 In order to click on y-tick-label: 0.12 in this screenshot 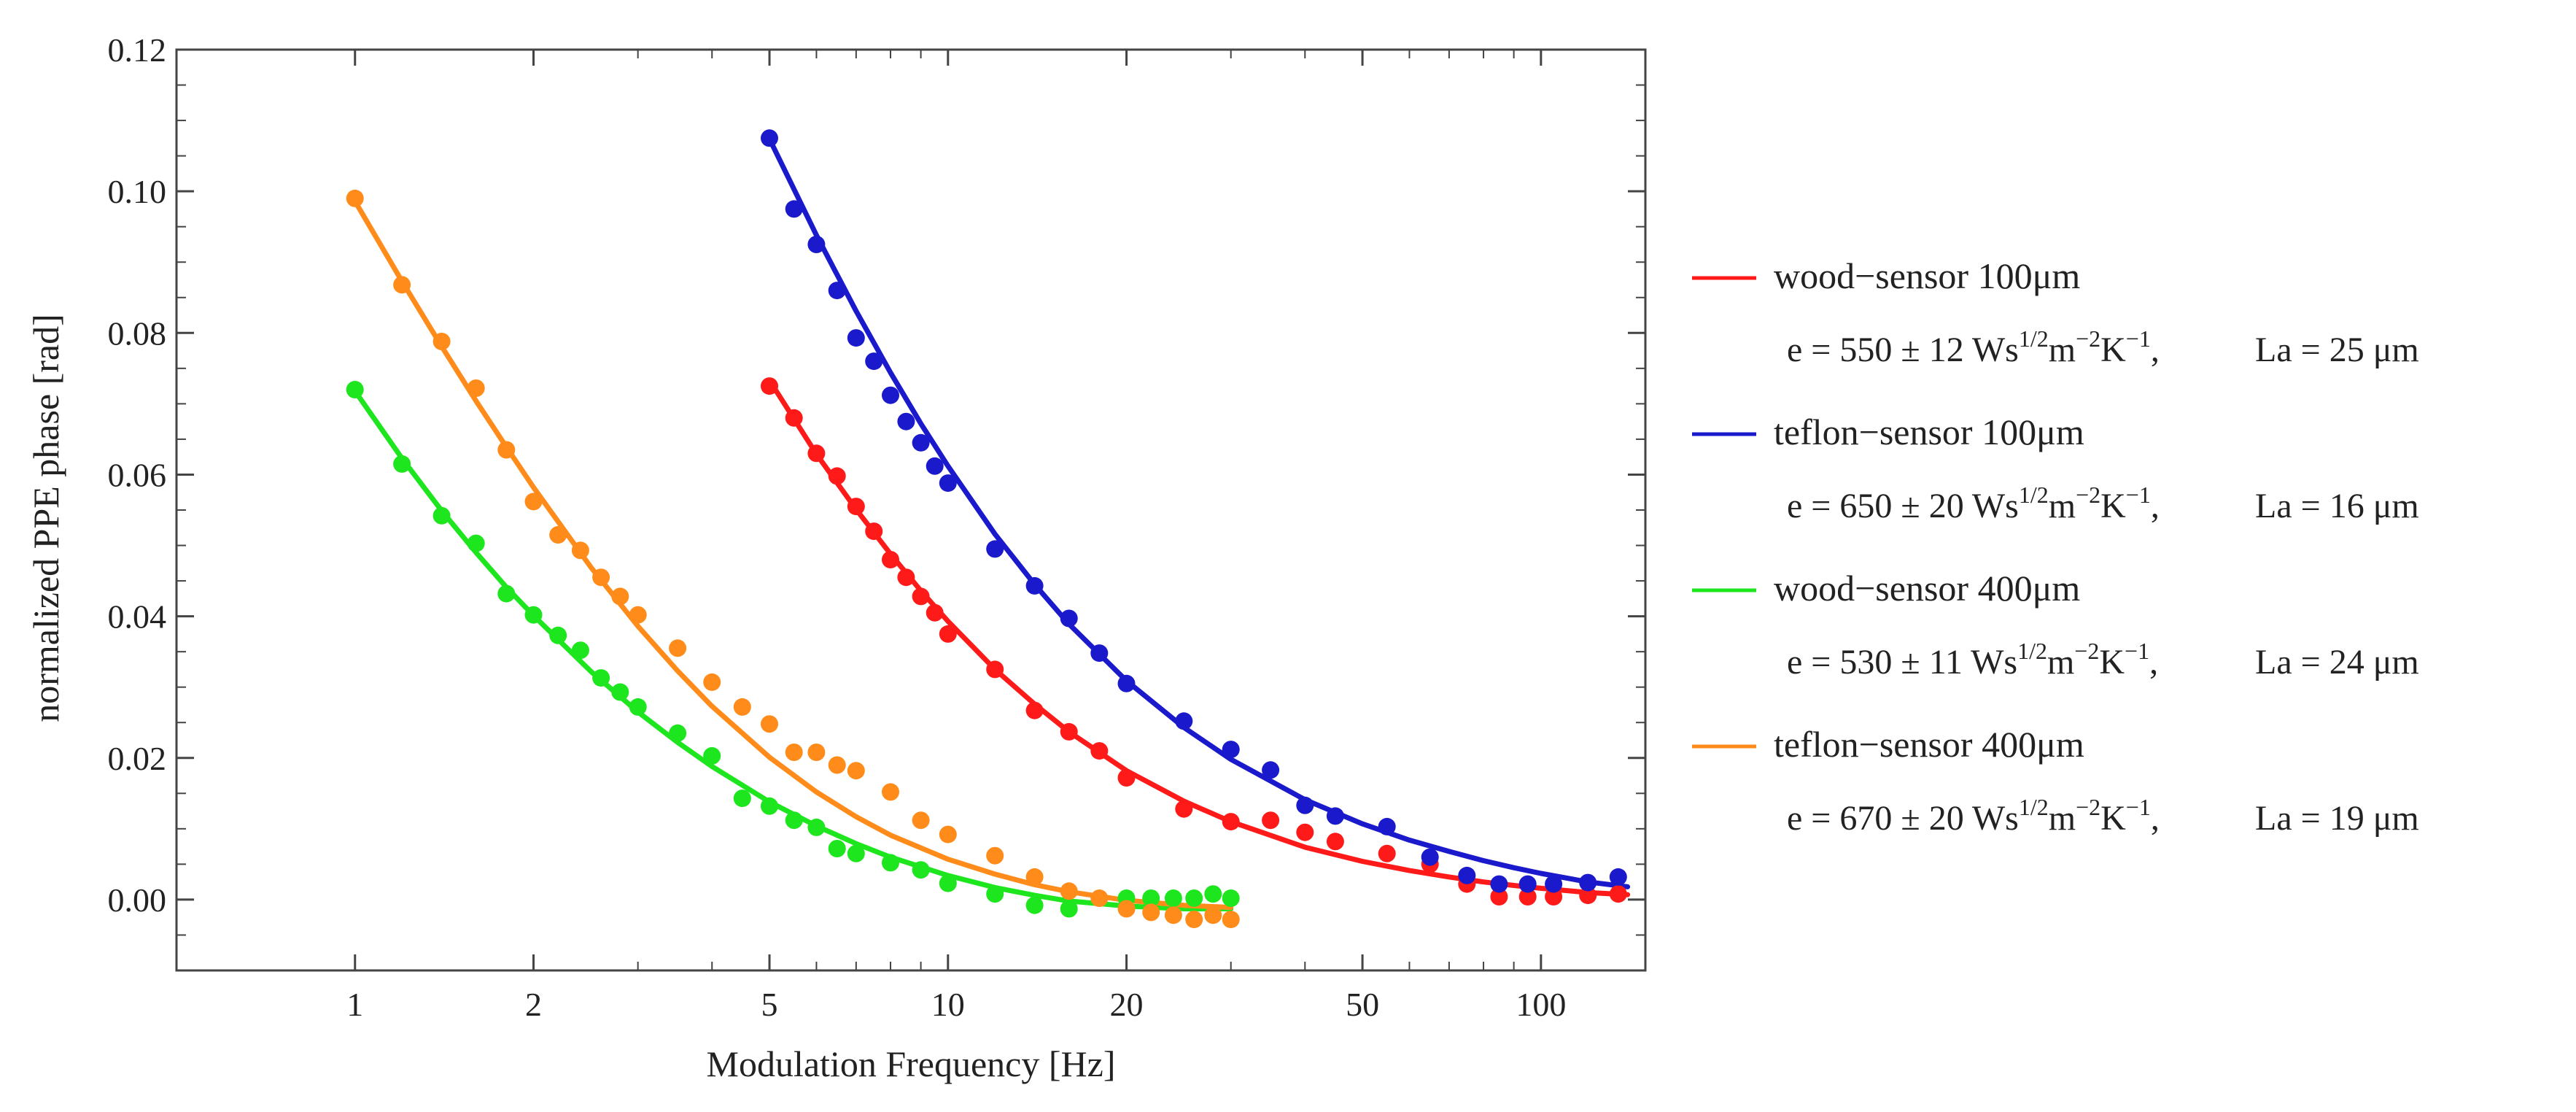, I will do `click(138, 50)`.